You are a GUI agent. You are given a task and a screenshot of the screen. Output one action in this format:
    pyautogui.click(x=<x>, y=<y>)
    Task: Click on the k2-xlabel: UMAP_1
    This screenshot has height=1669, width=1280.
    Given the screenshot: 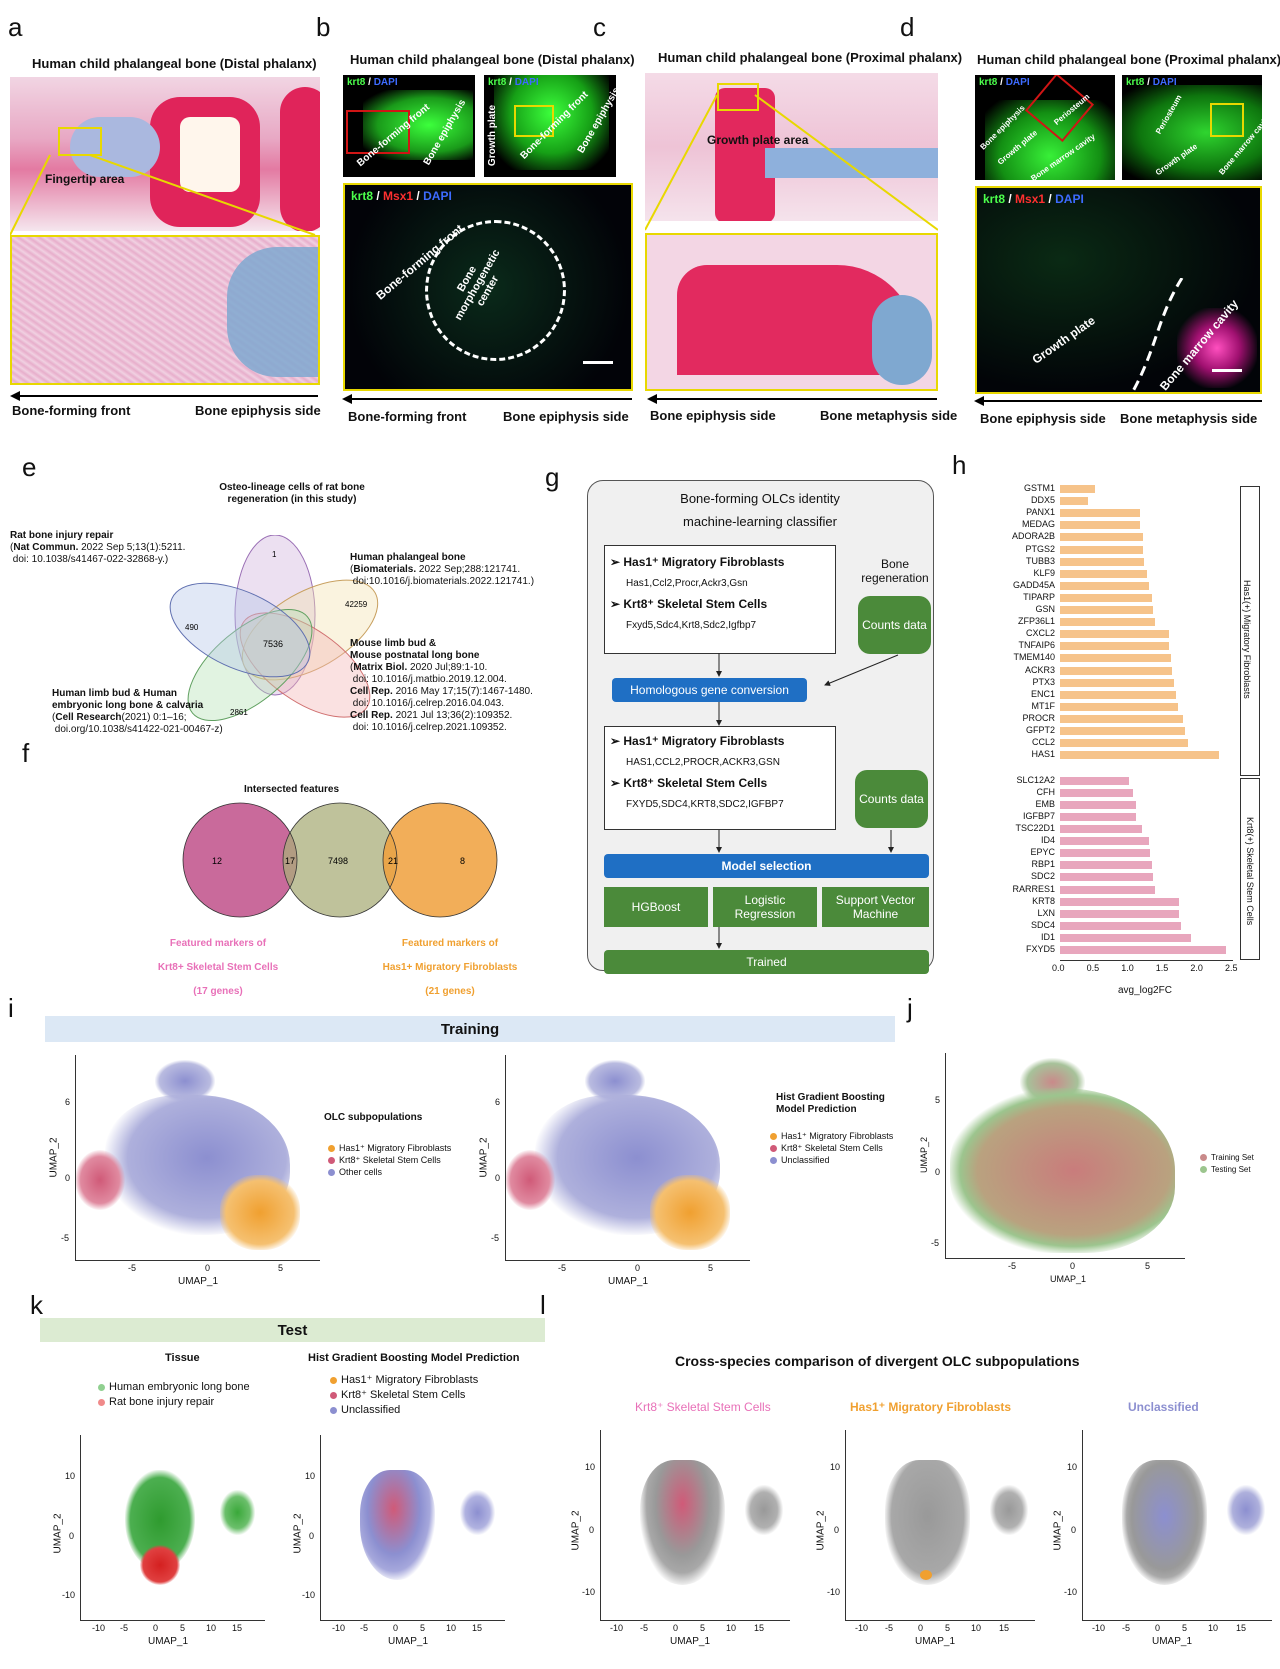 What is the action you would take?
    pyautogui.click(x=408, y=1641)
    